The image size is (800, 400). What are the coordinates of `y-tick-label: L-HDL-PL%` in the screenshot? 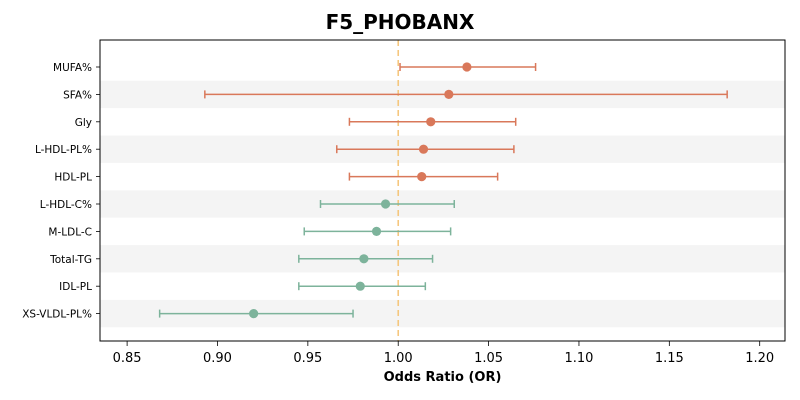 It's located at (63, 150).